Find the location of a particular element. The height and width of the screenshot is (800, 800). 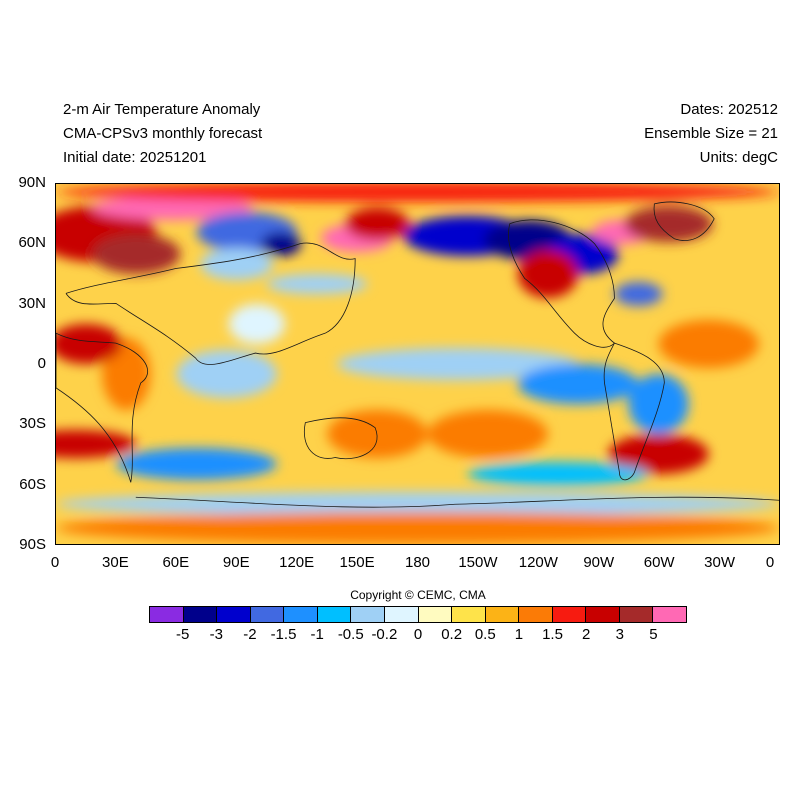

lat-tick-label: 60S is located at coordinates (32, 484).